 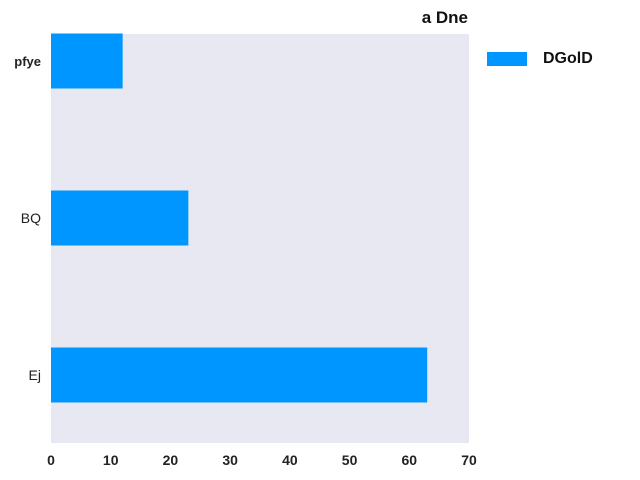 I want to click on bar-Ej, so click(x=239, y=375).